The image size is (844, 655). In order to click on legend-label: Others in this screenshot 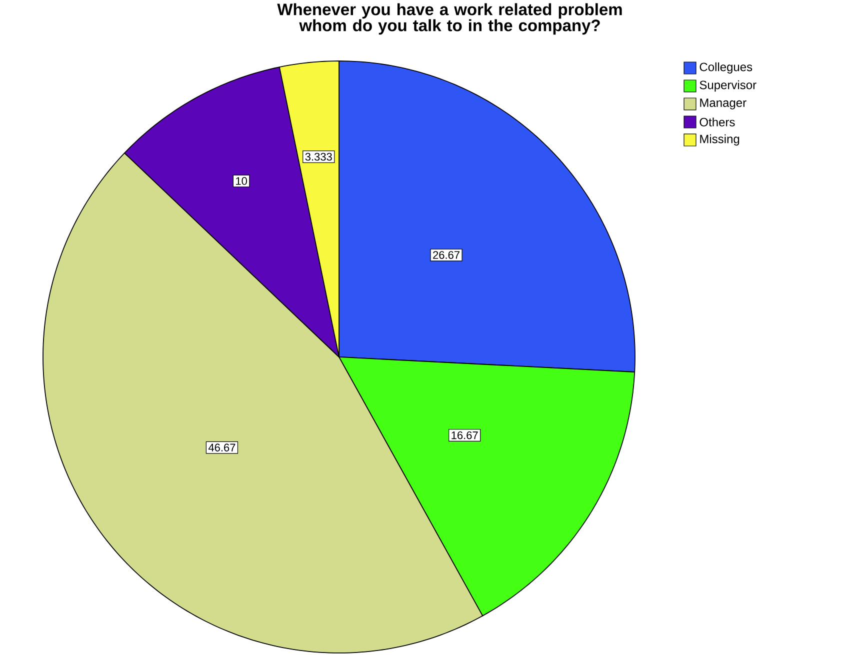, I will do `click(717, 122)`.